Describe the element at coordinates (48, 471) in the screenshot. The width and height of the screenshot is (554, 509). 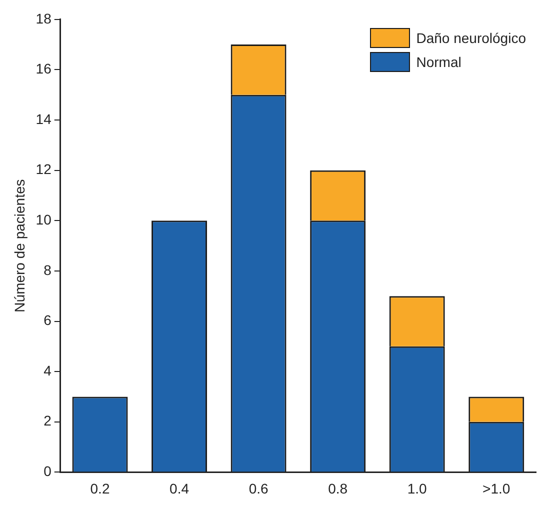
I see `y-tick-label: 0` at that location.